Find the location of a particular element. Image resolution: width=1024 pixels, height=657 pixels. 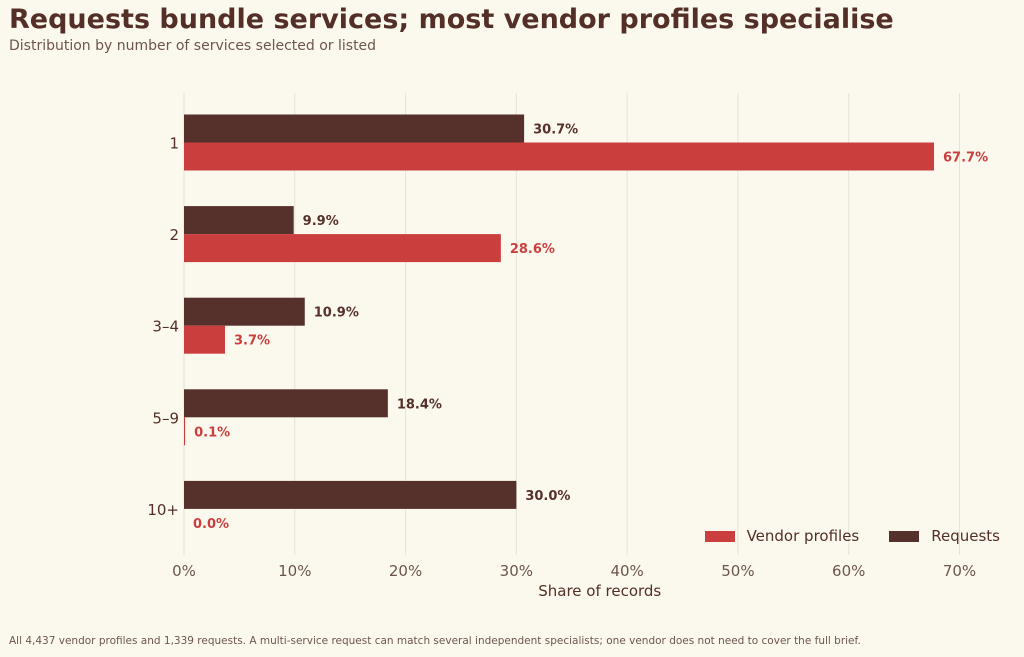

vendor-data-label: 67.7% is located at coordinates (965, 158).